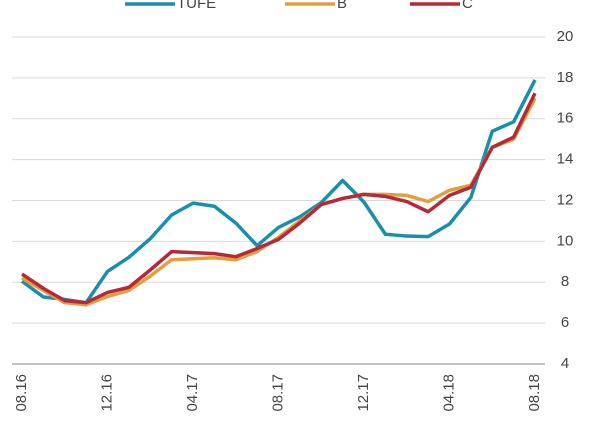  What do you see at coordinates (565, 36) in the screenshot?
I see `y-tick-label: 20` at bounding box center [565, 36].